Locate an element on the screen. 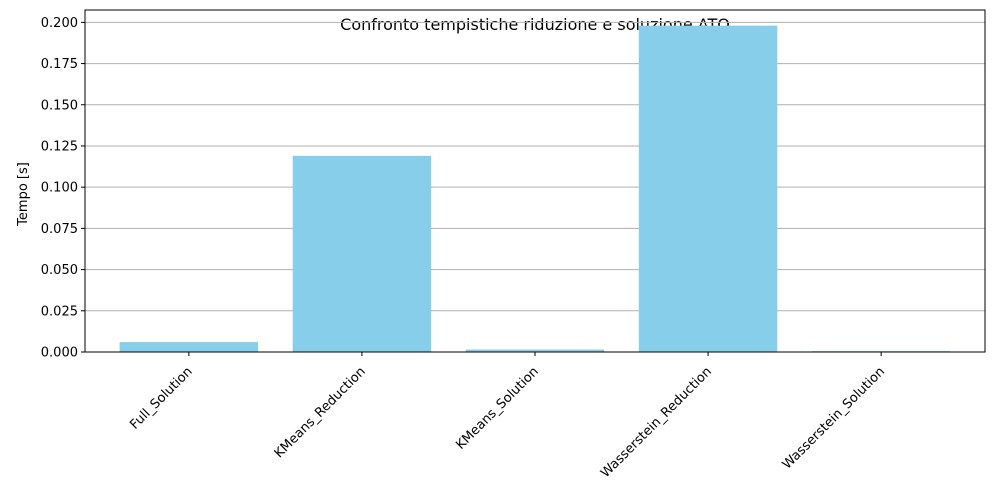  y-tick-label: 0.200 is located at coordinates (59, 23).